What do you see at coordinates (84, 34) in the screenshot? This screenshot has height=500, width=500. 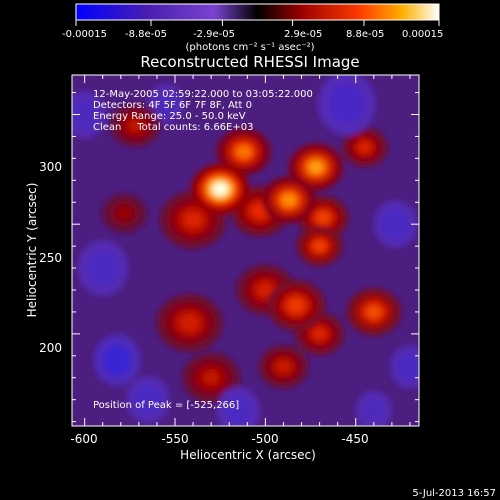 I see `colorbar-tick-label: -0.00015` at bounding box center [84, 34].